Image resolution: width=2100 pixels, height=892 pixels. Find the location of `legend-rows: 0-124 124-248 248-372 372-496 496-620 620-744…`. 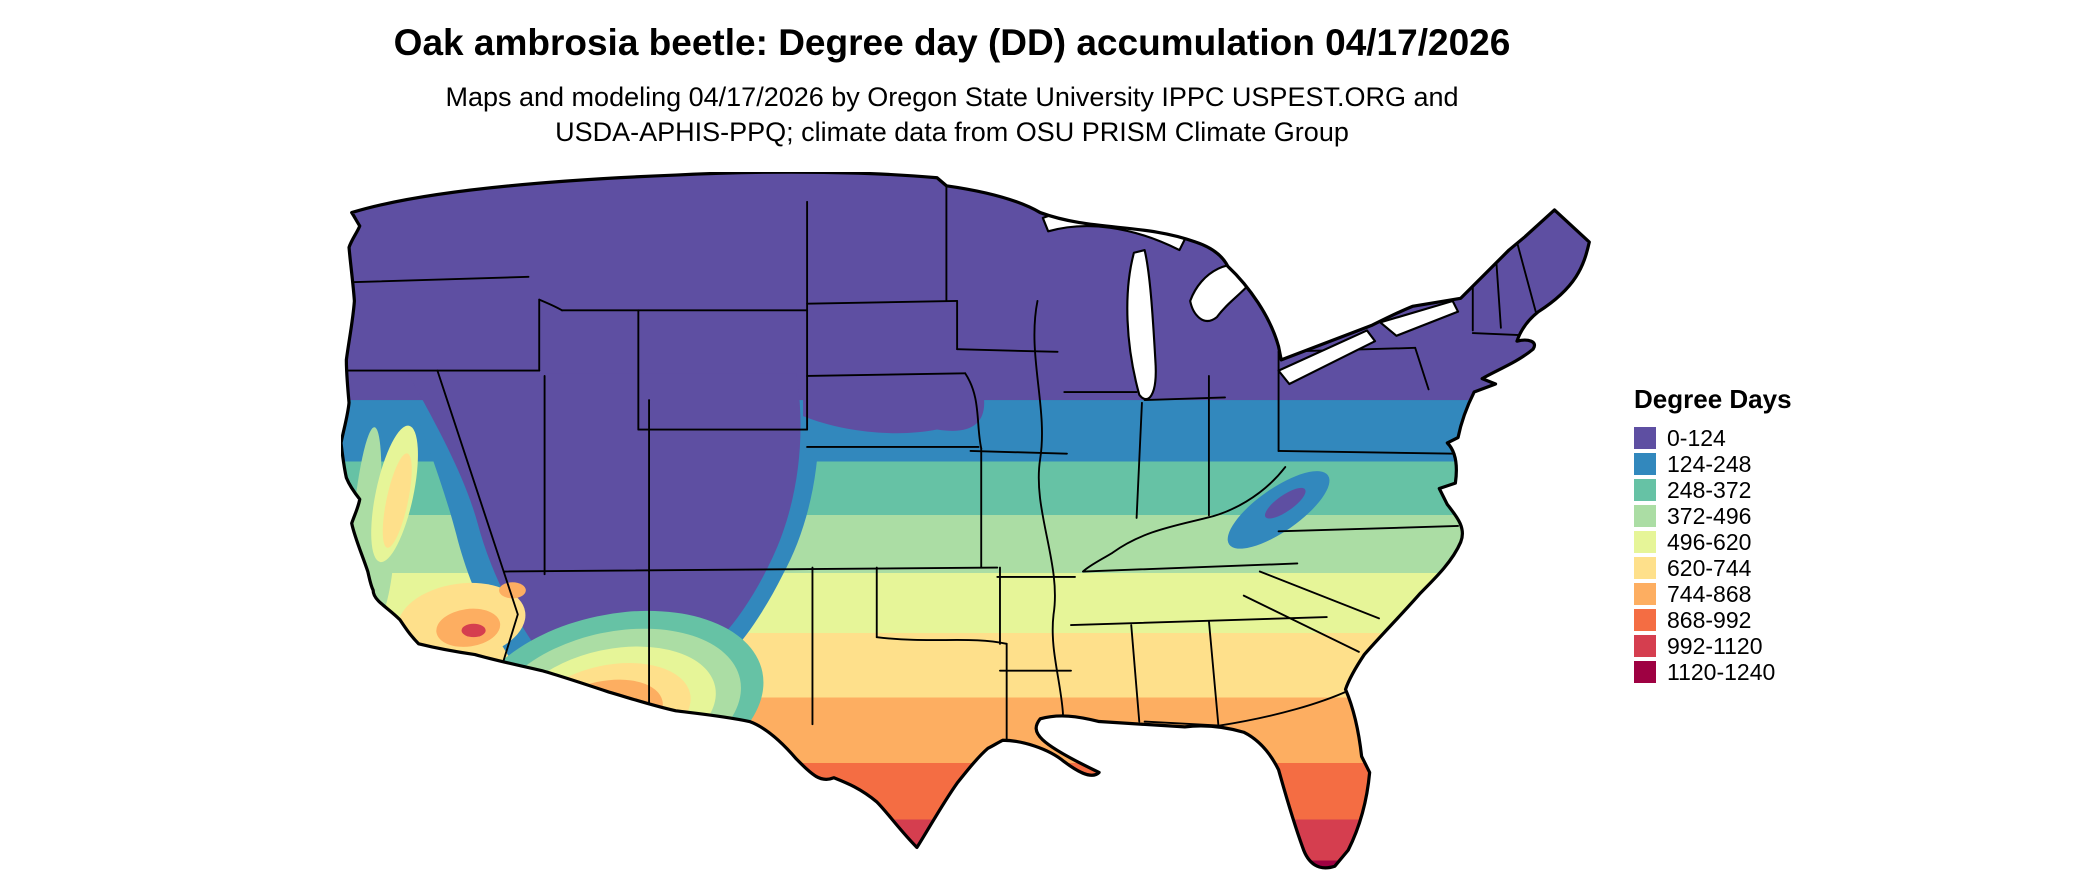

legend-rows: 0-124 124-248 248-372 372-496 496-620 620-744… is located at coordinates (1713, 555).